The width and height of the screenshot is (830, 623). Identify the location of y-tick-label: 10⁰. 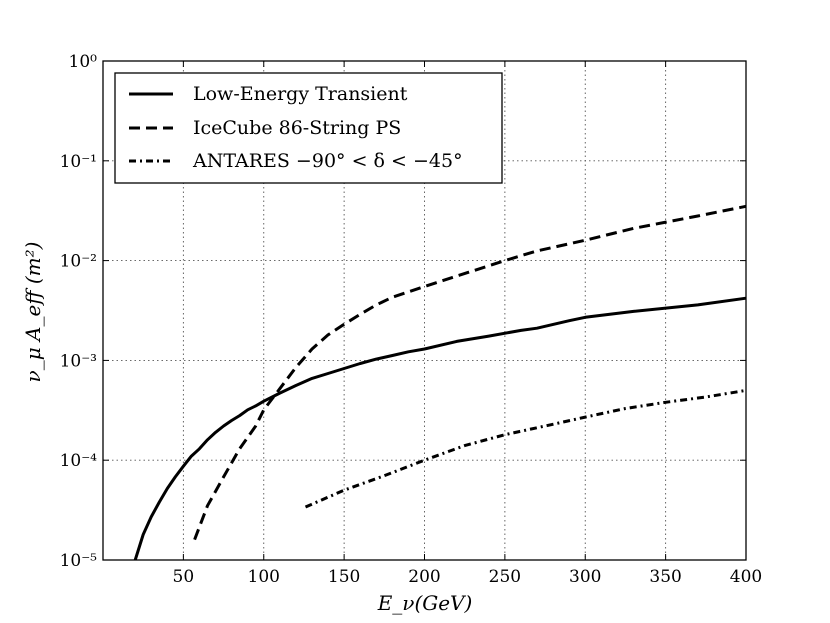
(83, 62).